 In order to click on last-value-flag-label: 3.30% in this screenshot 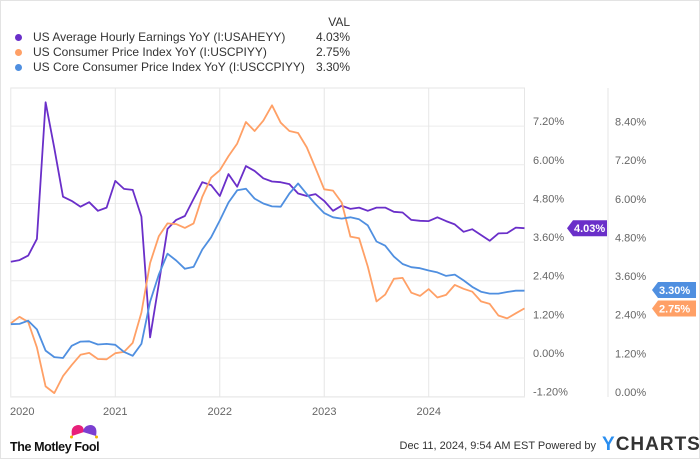, I will do `click(674, 291)`.